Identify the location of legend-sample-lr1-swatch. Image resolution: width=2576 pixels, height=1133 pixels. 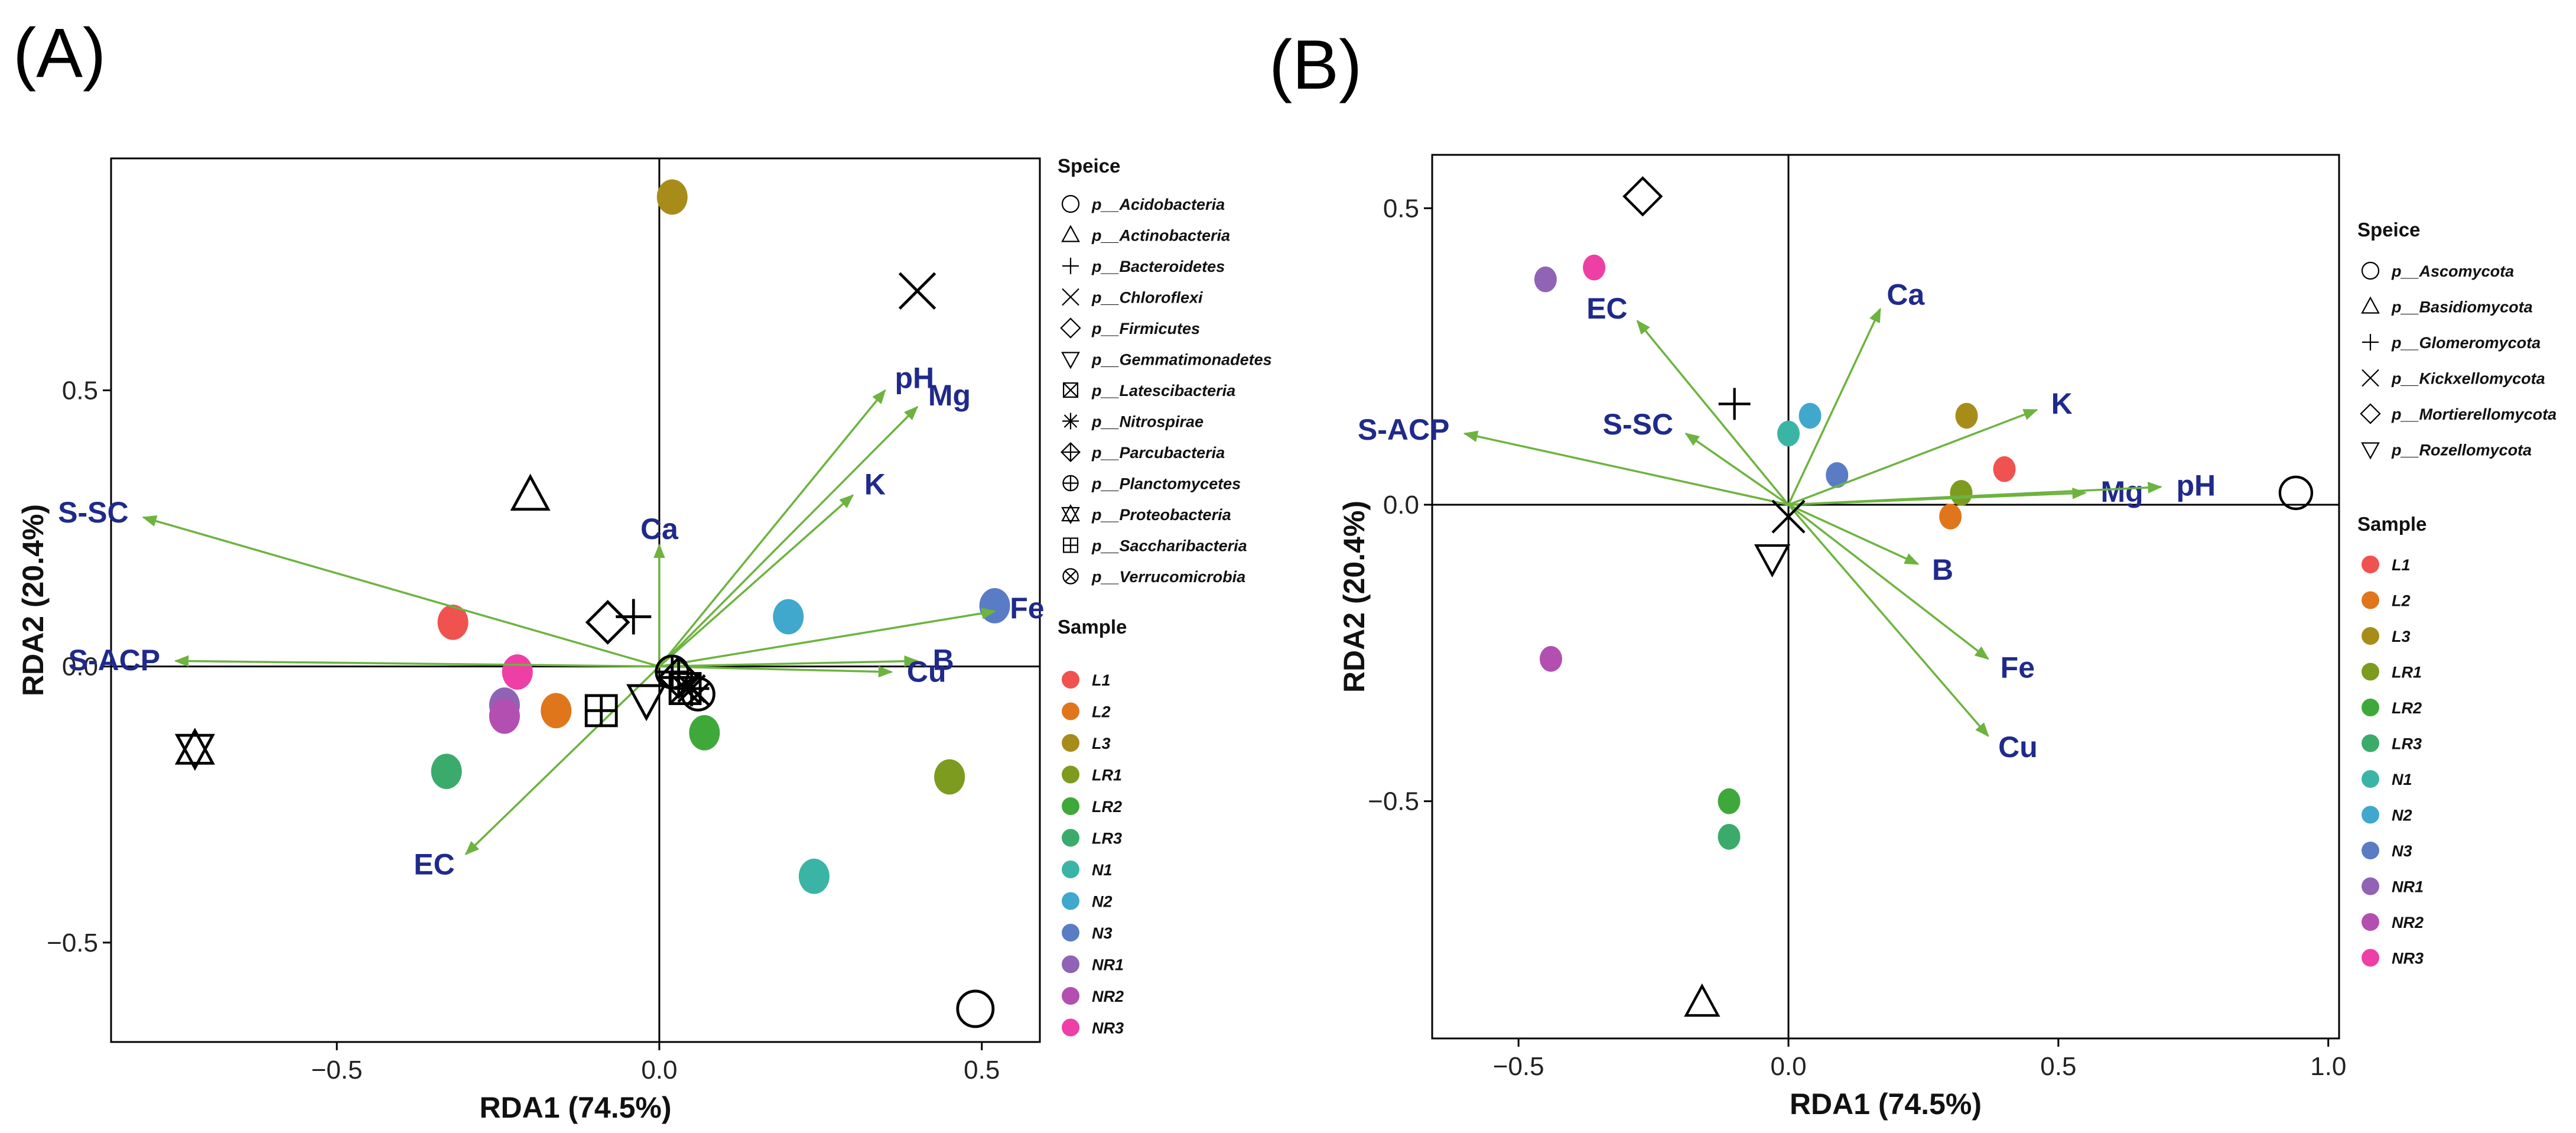
(1070, 774).